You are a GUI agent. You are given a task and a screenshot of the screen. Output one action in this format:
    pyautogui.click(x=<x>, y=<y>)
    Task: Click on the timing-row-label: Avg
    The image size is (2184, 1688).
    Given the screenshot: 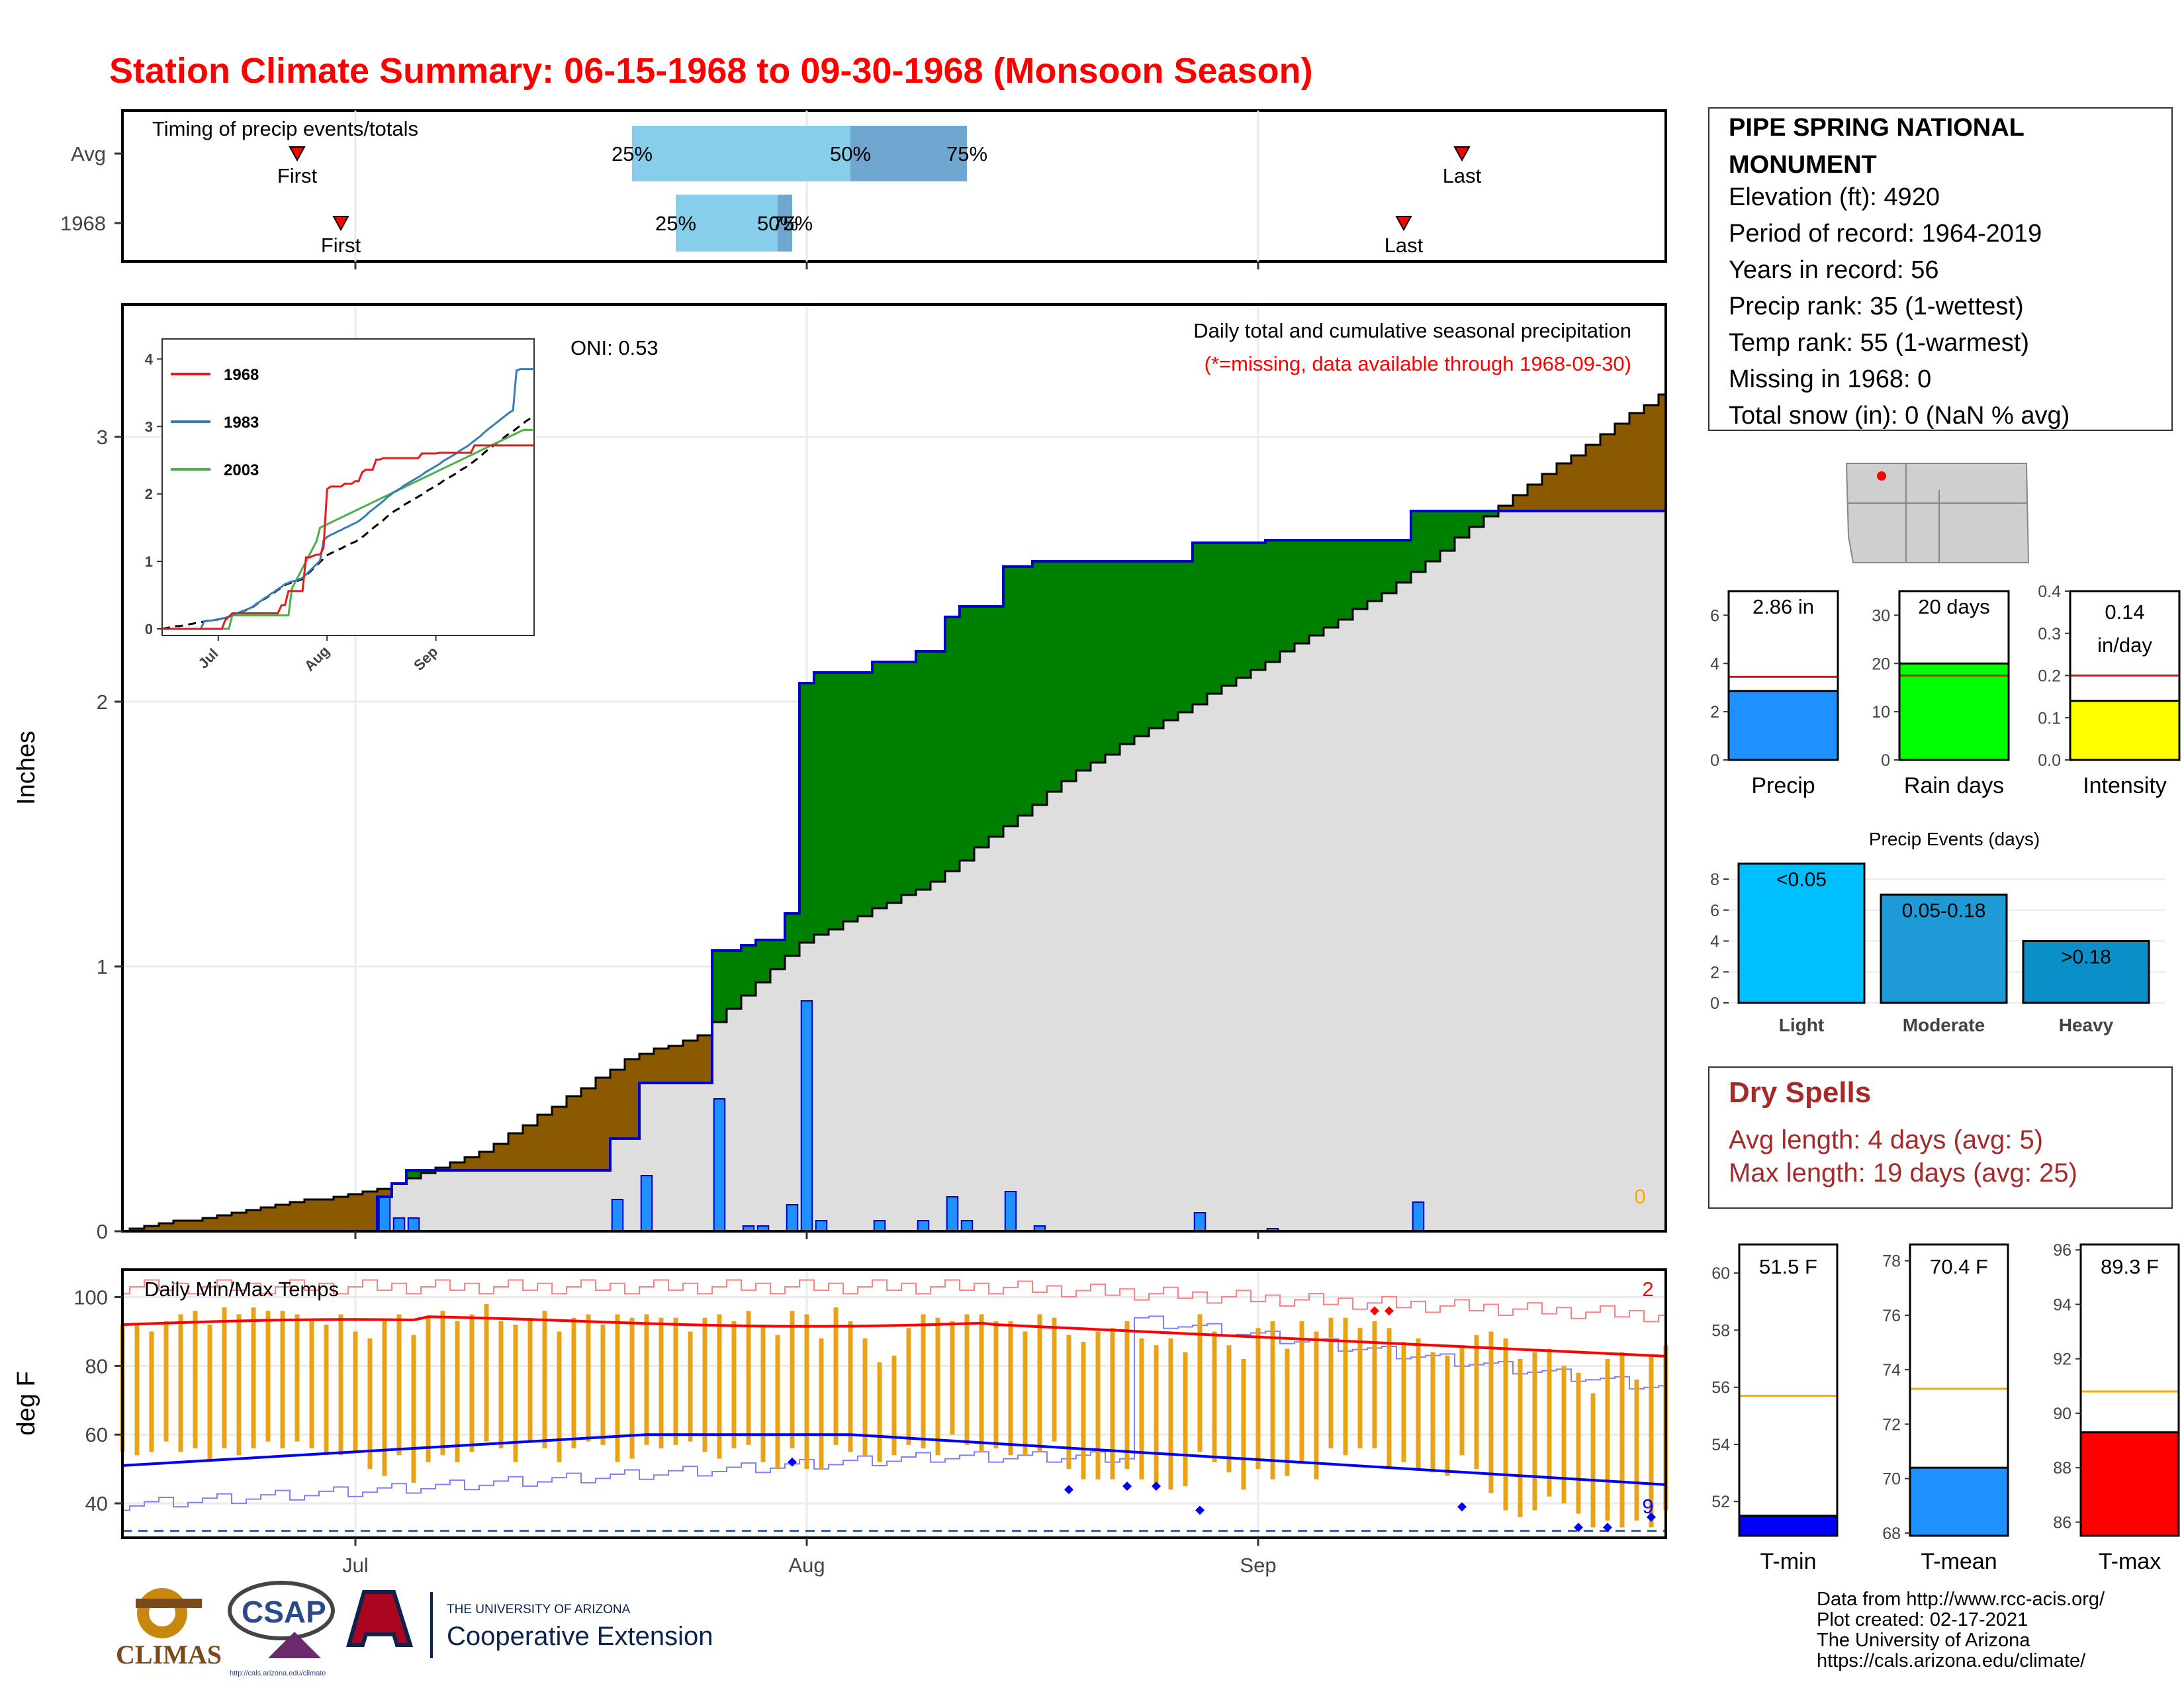 What is the action you would take?
    pyautogui.click(x=88, y=153)
    